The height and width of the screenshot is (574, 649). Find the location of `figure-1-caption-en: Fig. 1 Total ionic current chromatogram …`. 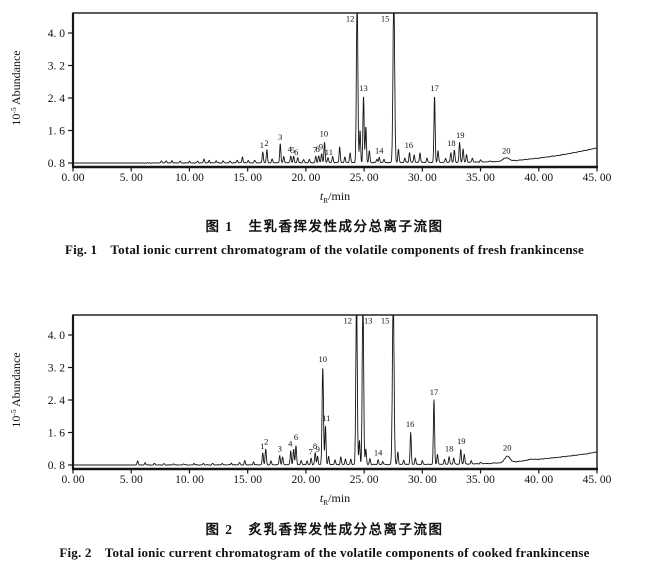

figure-1-caption-en: Fig. 1 Total ionic current chromatogram … is located at coordinates (324, 249).